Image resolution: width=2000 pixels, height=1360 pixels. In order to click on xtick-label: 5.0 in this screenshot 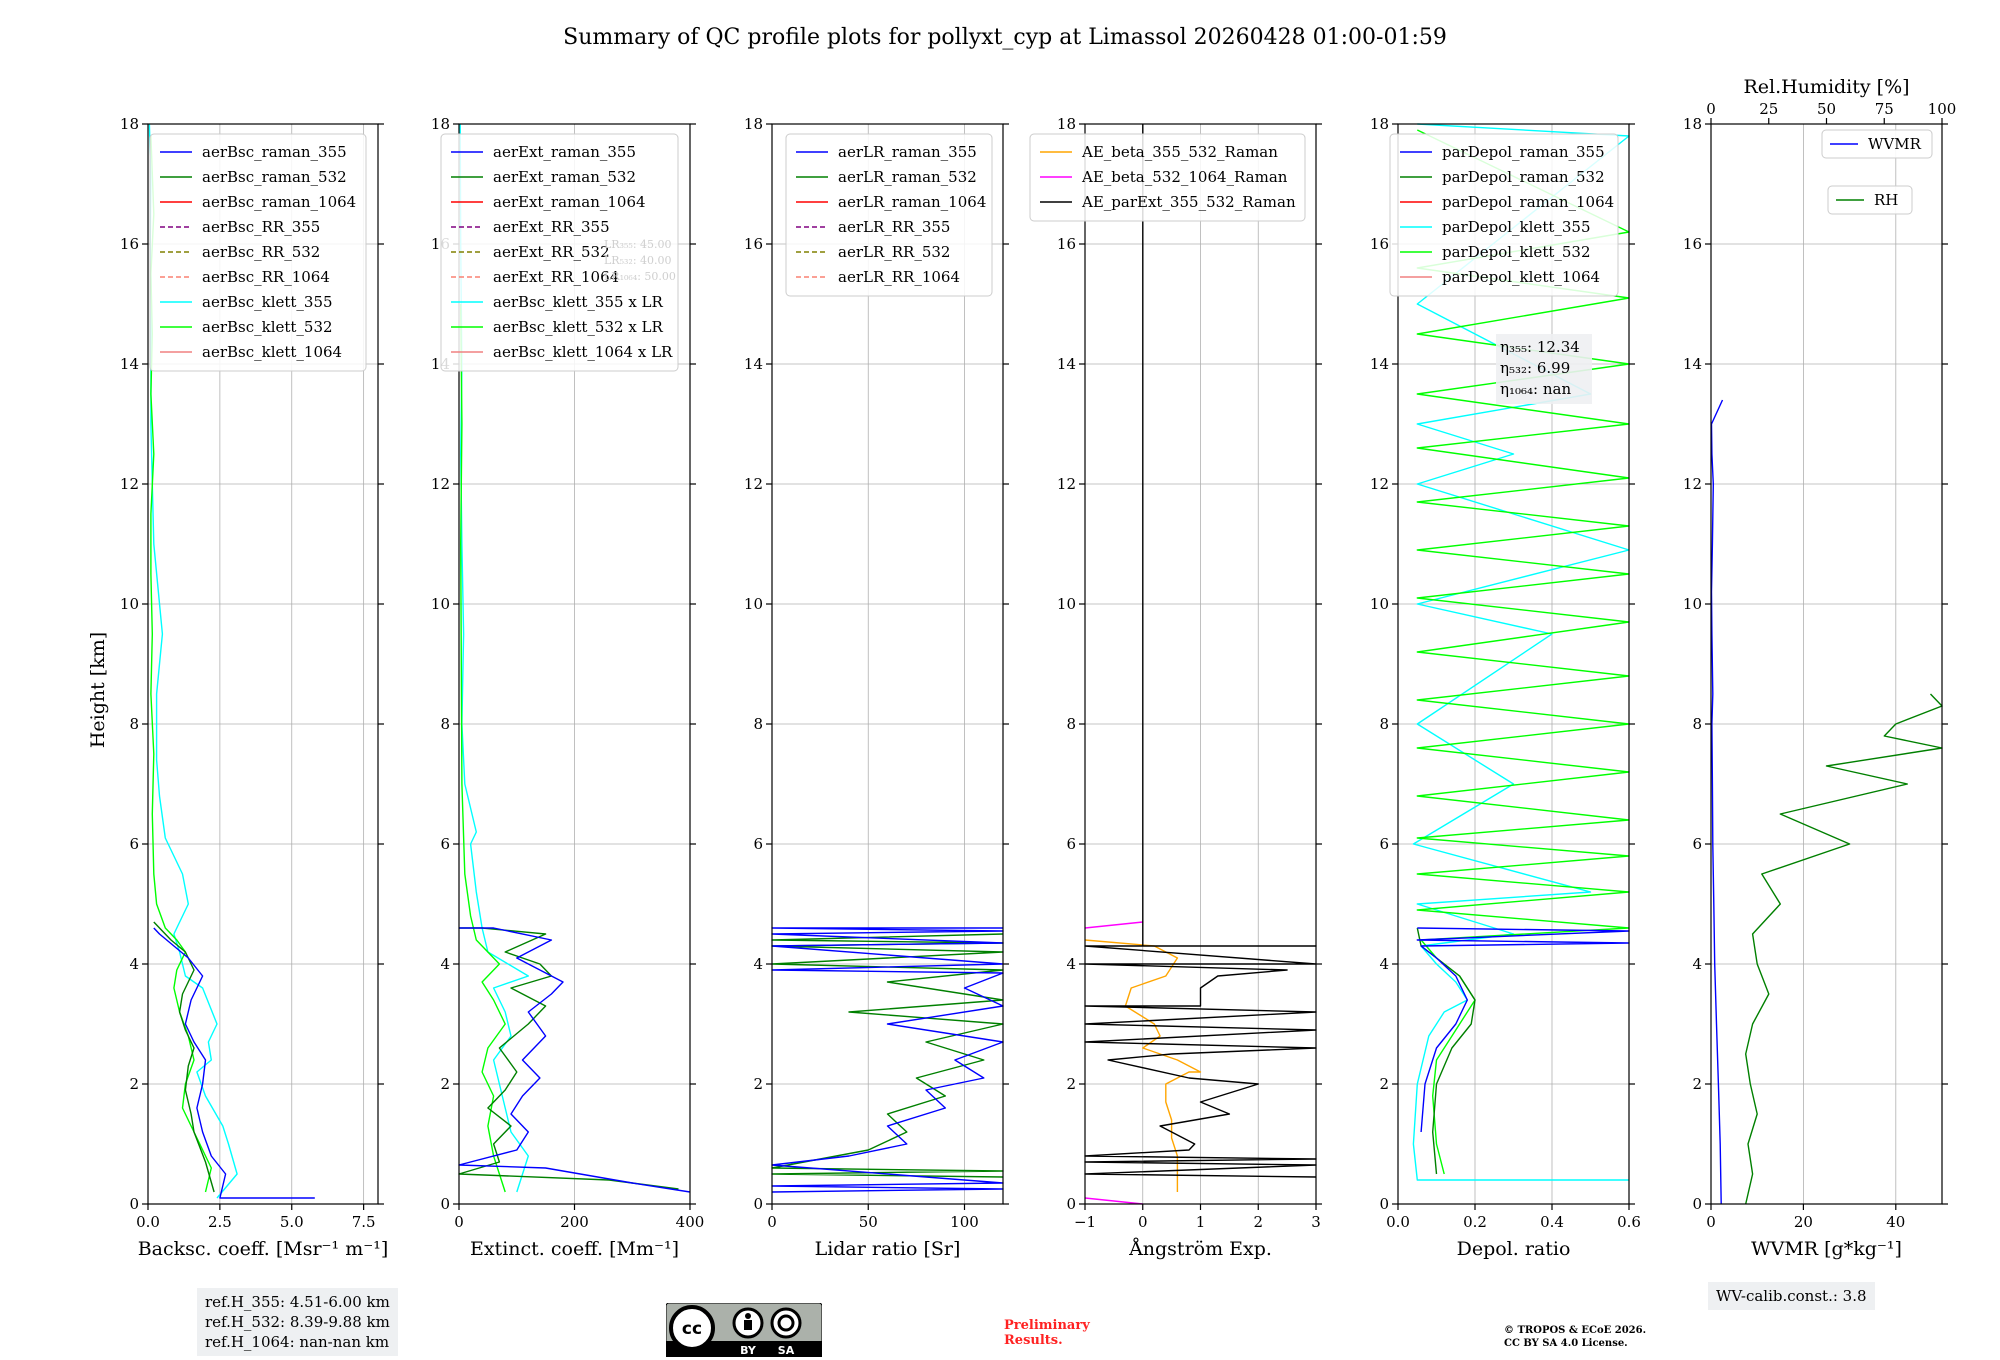, I will do `click(292, 1222)`.